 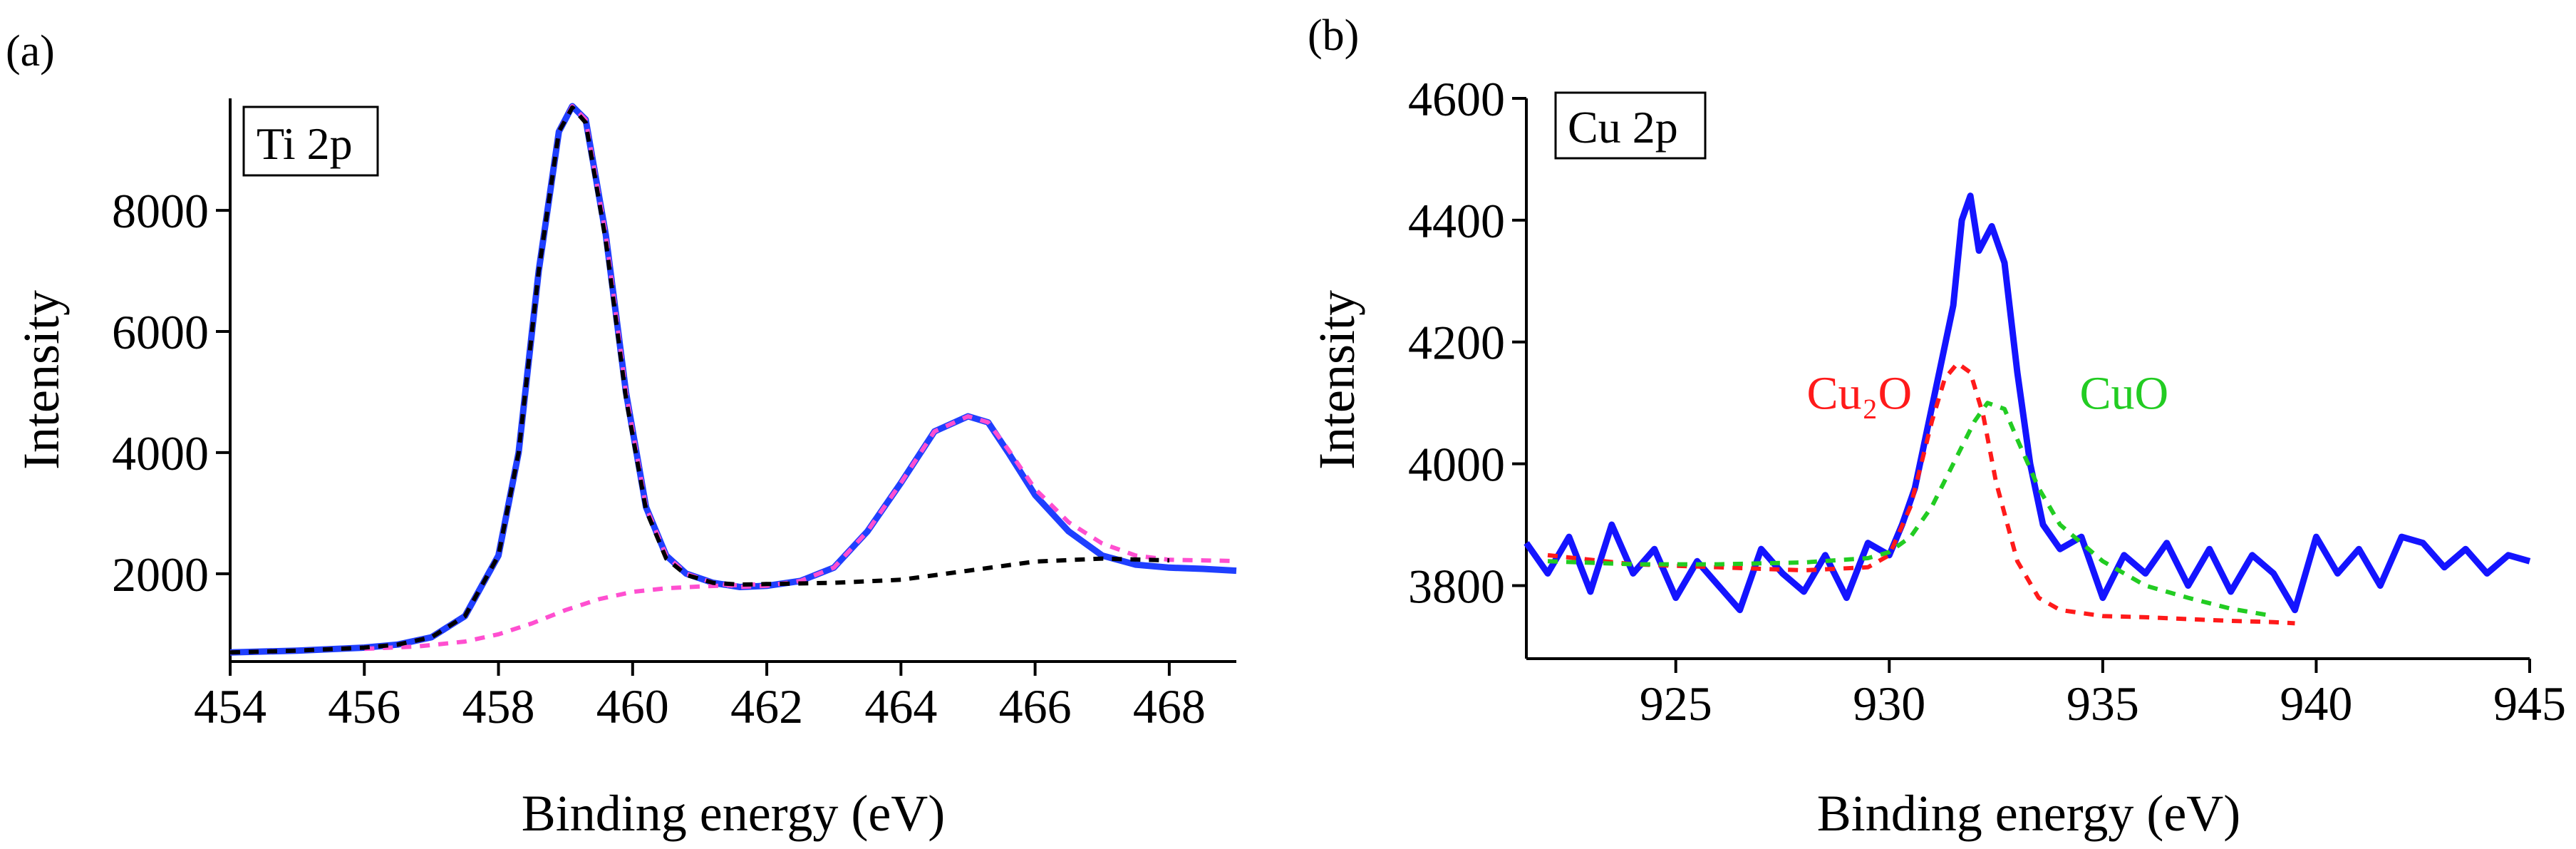 I want to click on panel-a-inset-frame, so click(x=310, y=141).